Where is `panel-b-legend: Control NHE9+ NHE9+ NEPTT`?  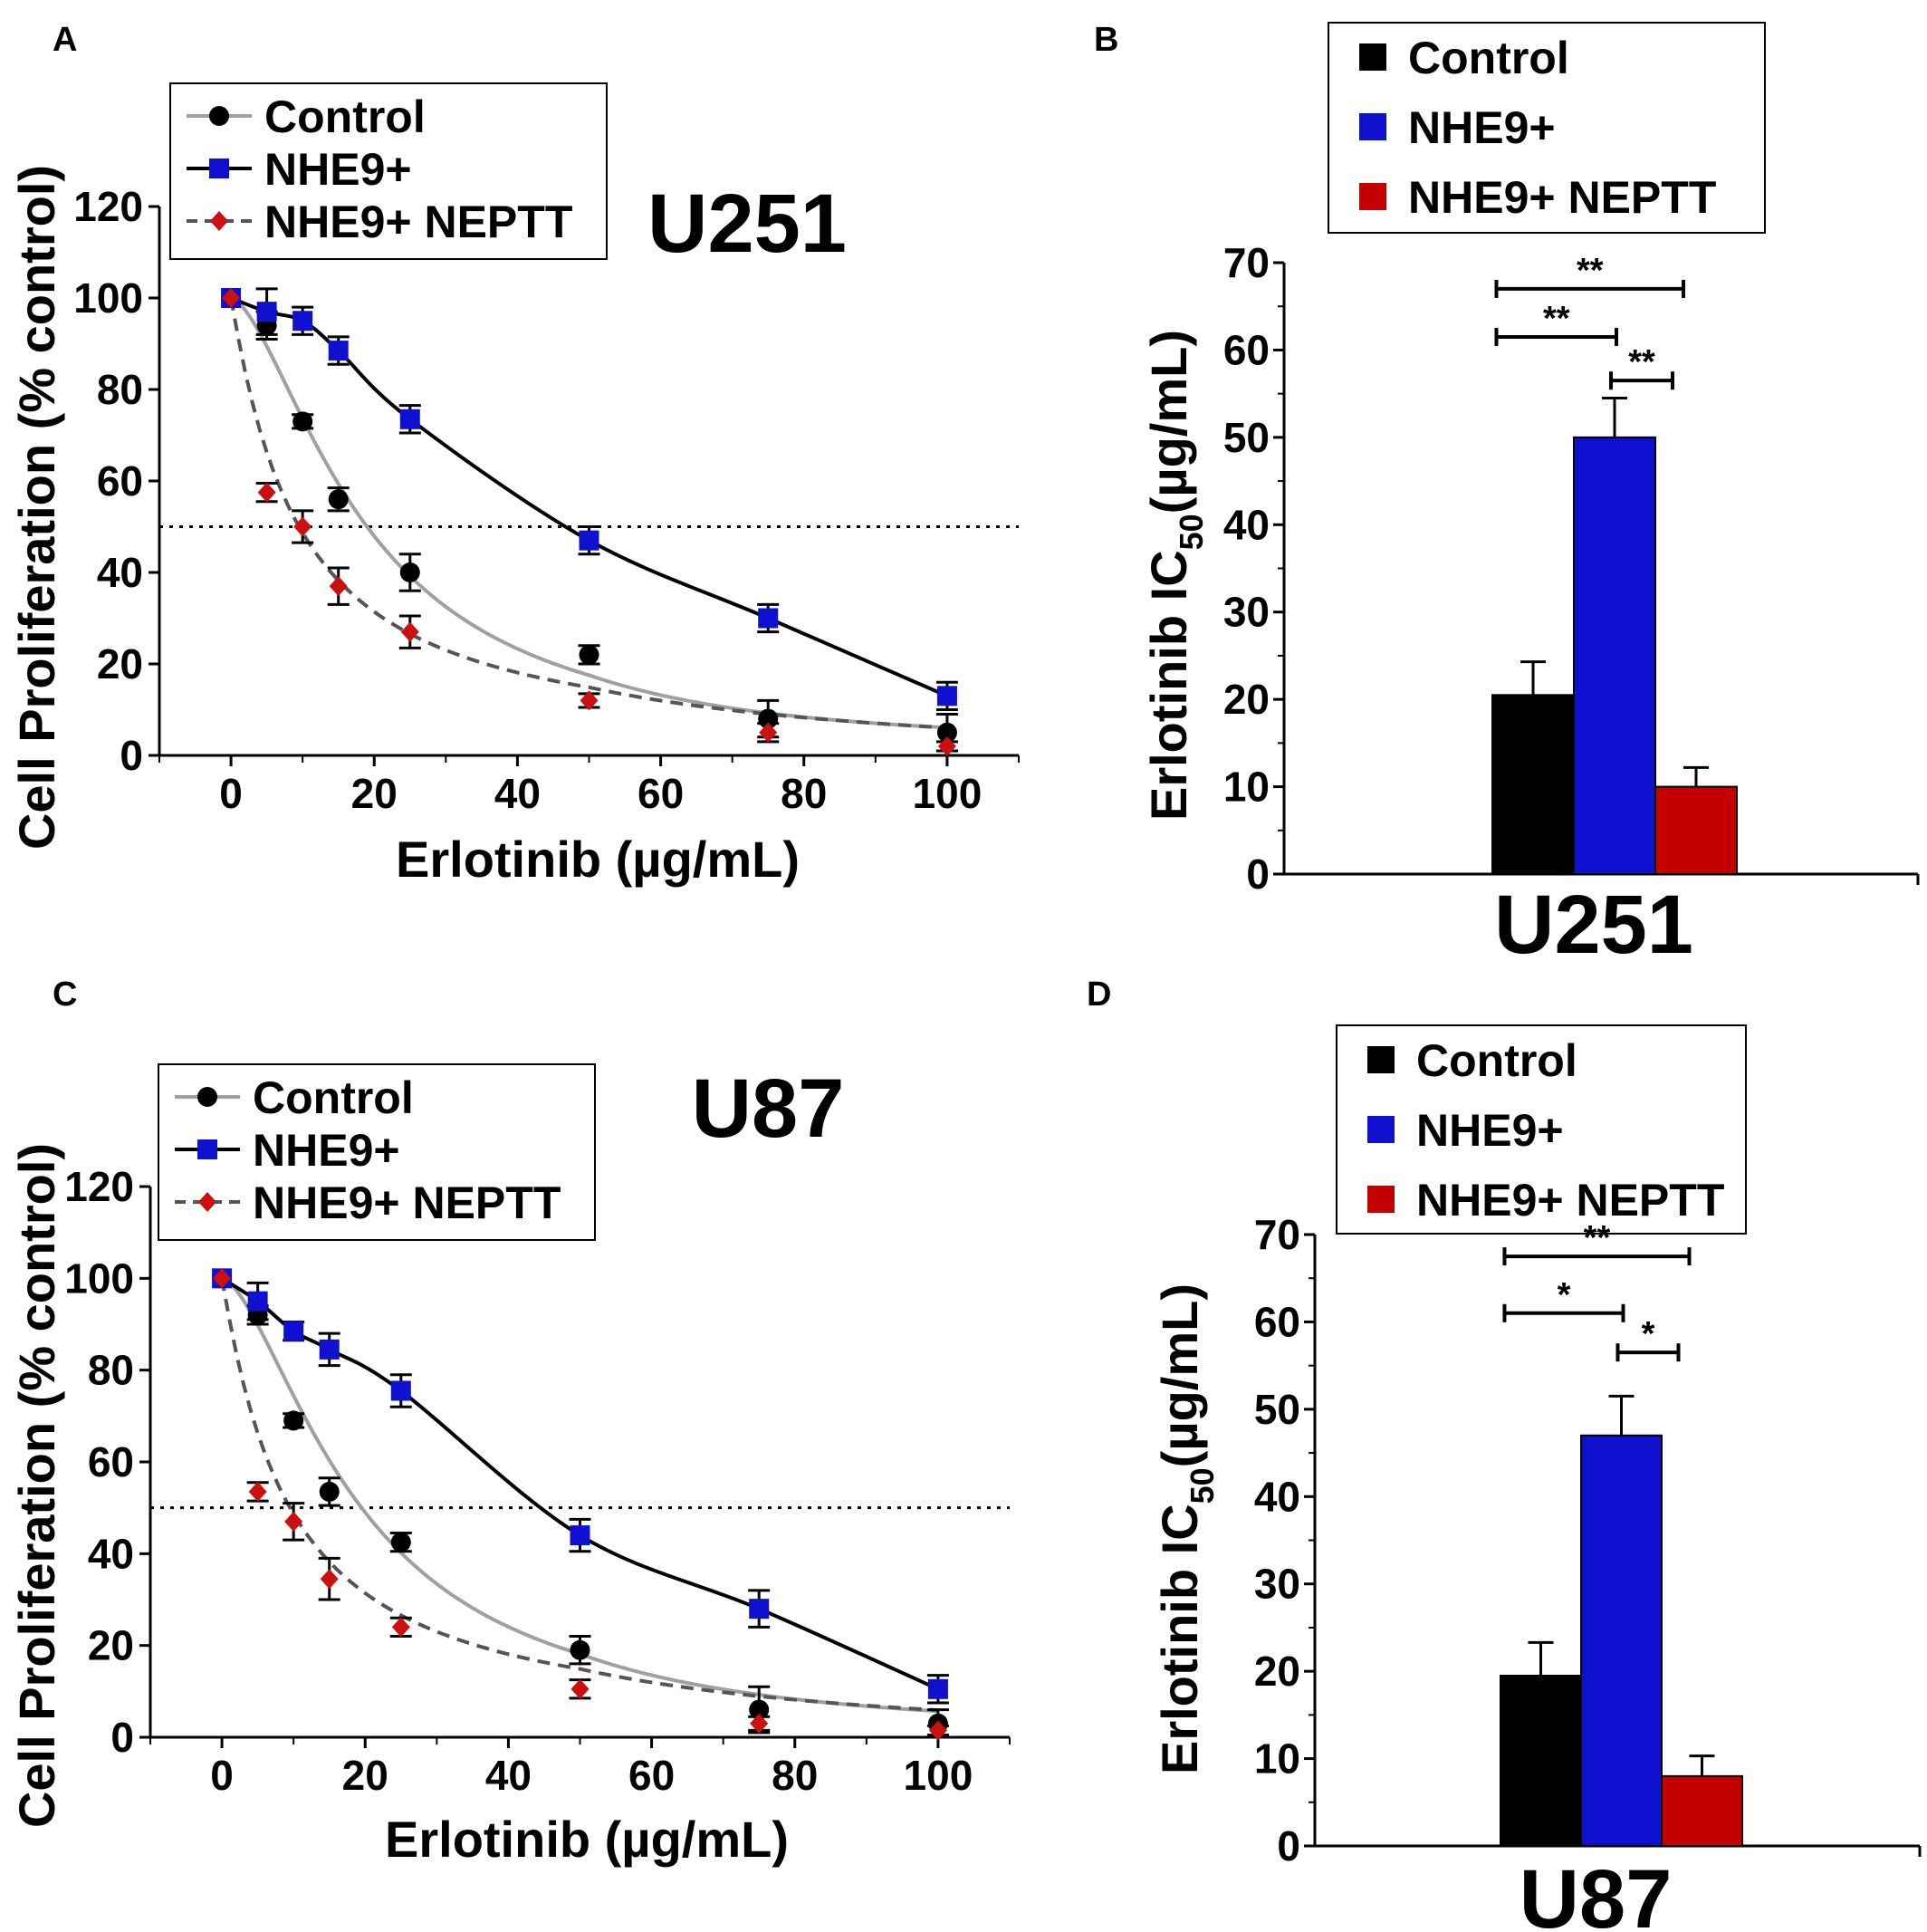 panel-b-legend: Control NHE9+ NHE9+ NEPTT is located at coordinates (1547, 128).